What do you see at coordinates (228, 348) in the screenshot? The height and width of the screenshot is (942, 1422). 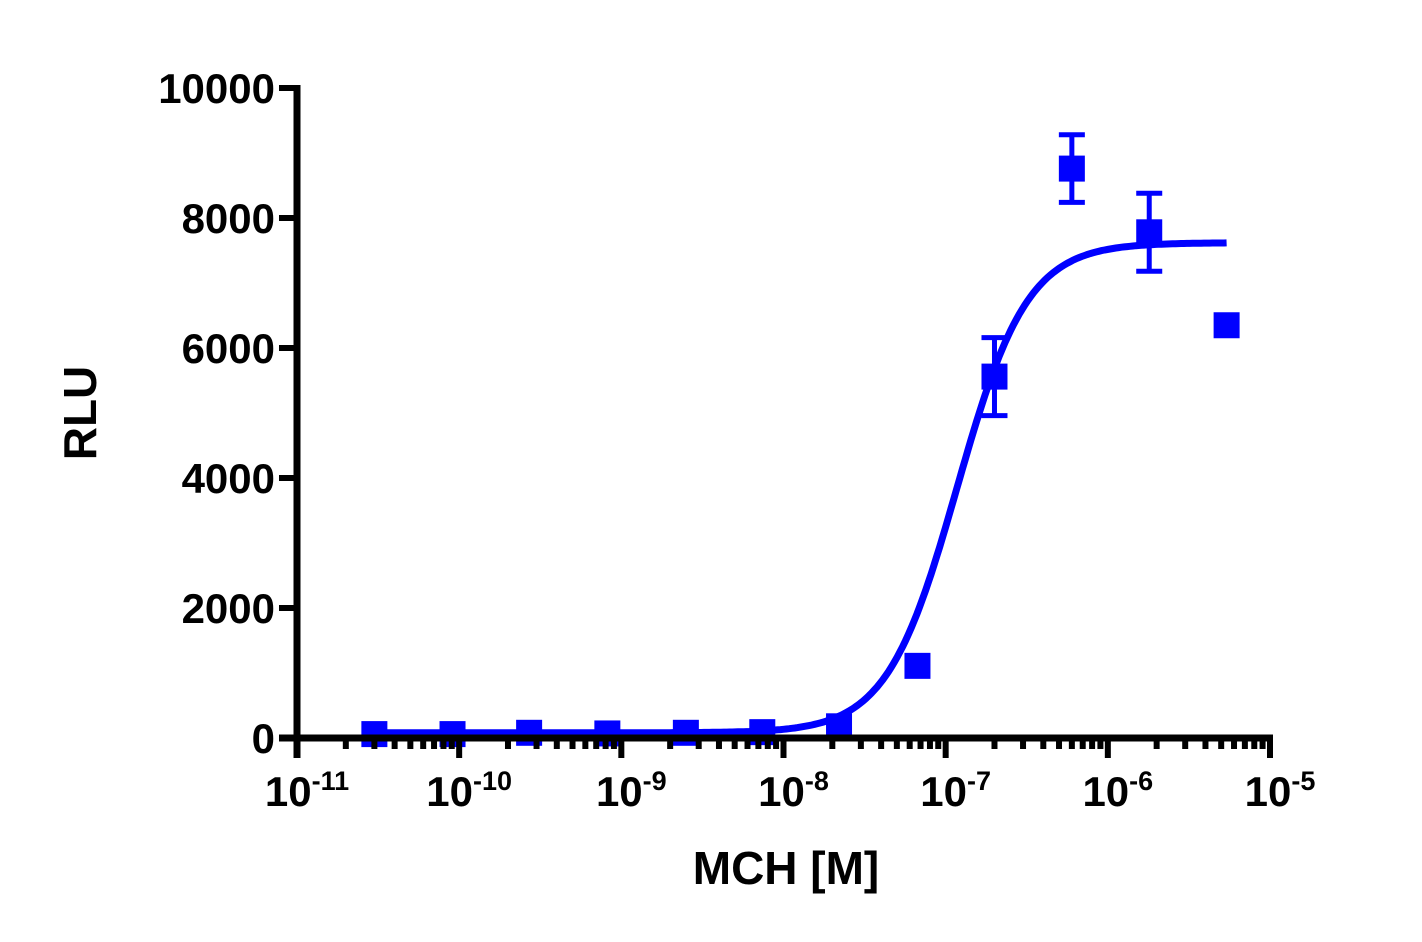 I see `y-tick-label: 6000` at bounding box center [228, 348].